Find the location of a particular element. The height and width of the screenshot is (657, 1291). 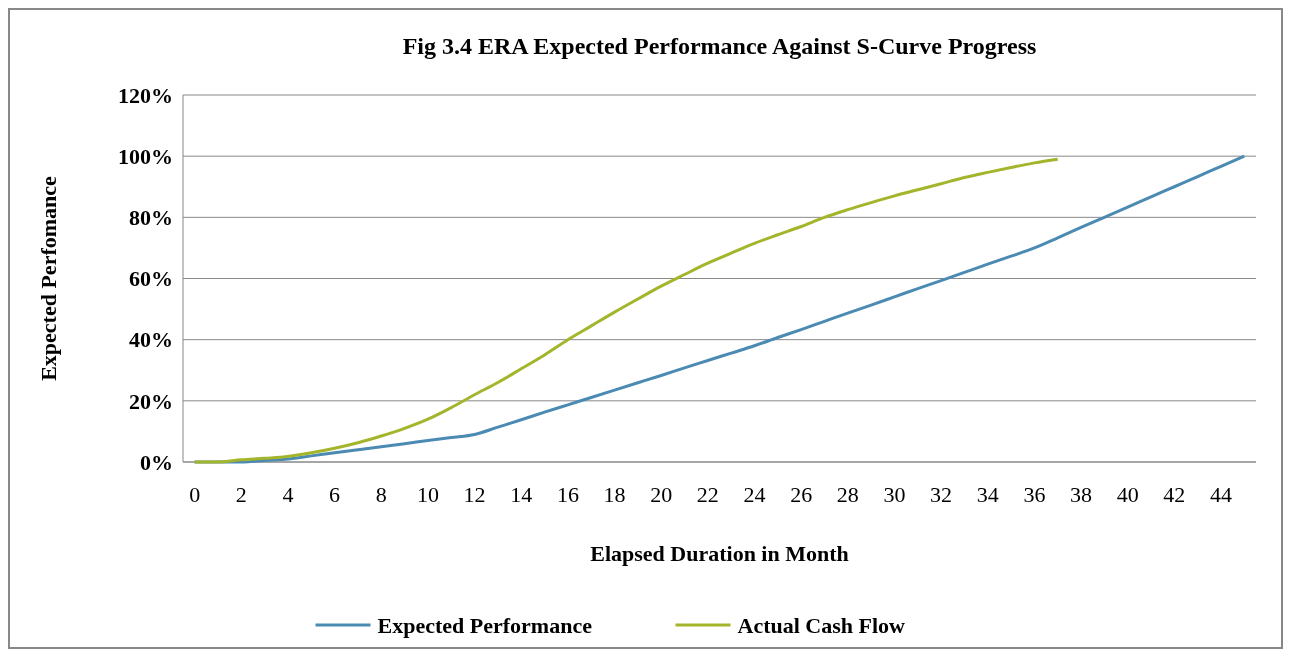

x-tick-label: 36 is located at coordinates (1034, 494).